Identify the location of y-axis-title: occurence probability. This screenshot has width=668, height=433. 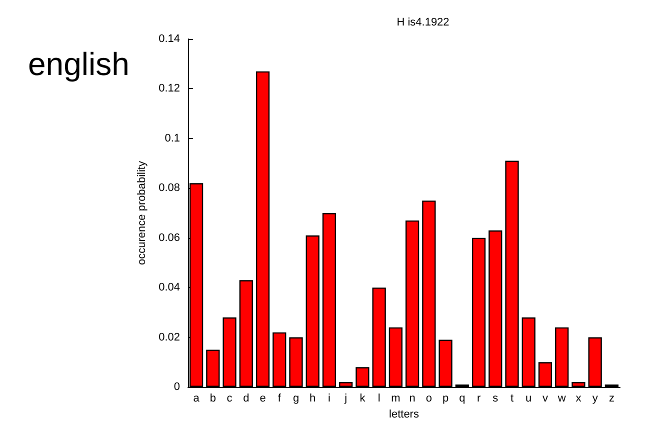
(142, 212).